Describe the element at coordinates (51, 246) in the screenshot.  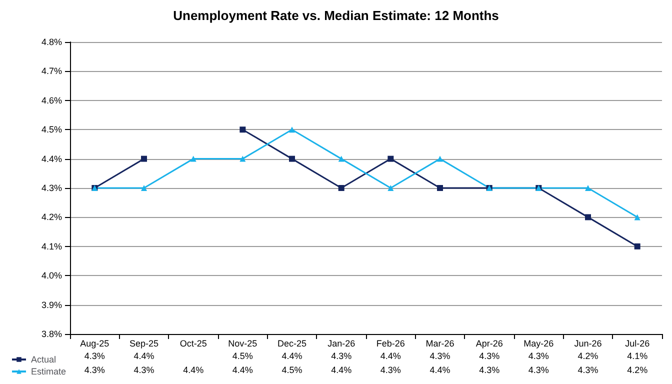
I see `y-tick-label: 4.1%` at that location.